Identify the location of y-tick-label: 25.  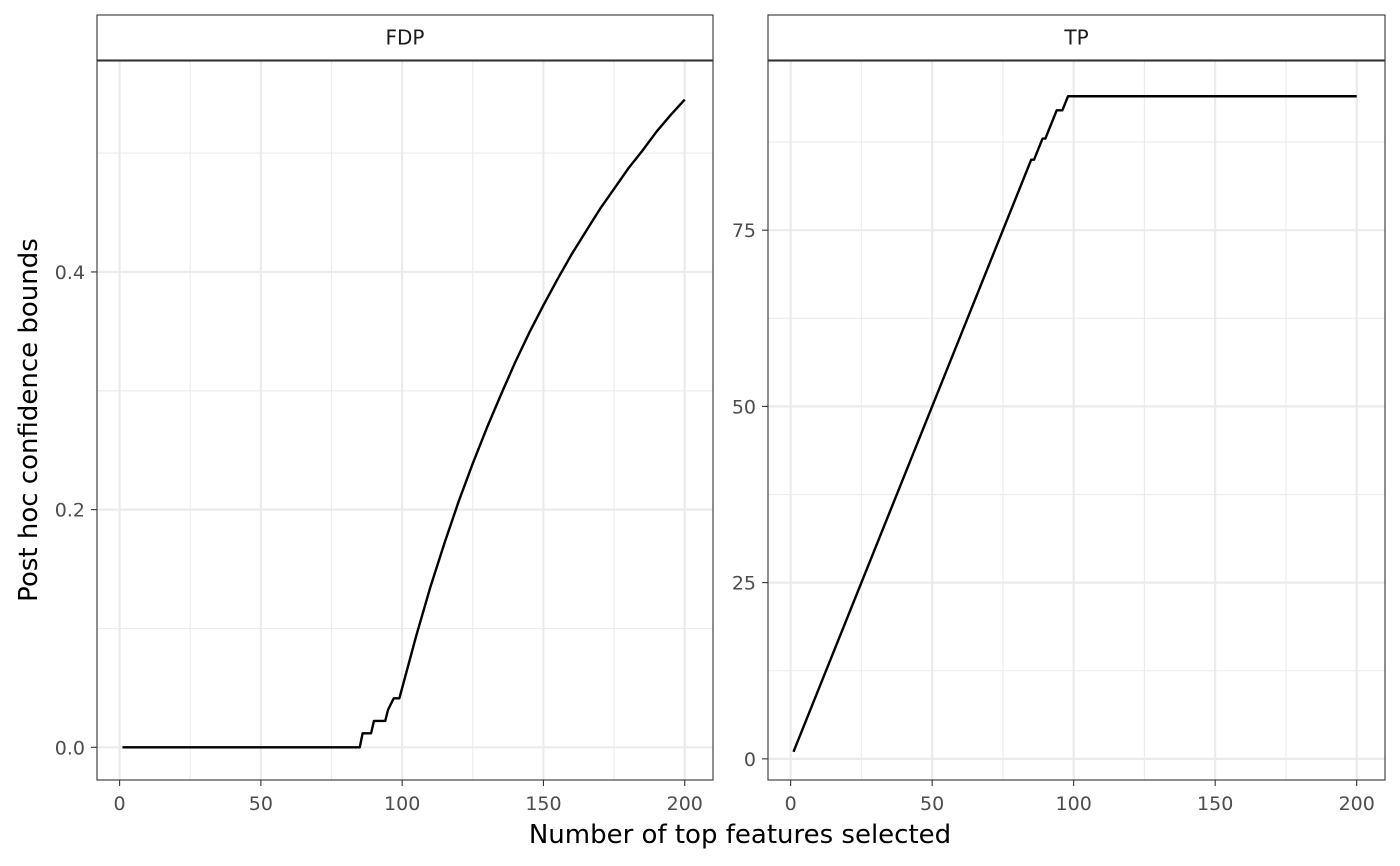
(744, 584).